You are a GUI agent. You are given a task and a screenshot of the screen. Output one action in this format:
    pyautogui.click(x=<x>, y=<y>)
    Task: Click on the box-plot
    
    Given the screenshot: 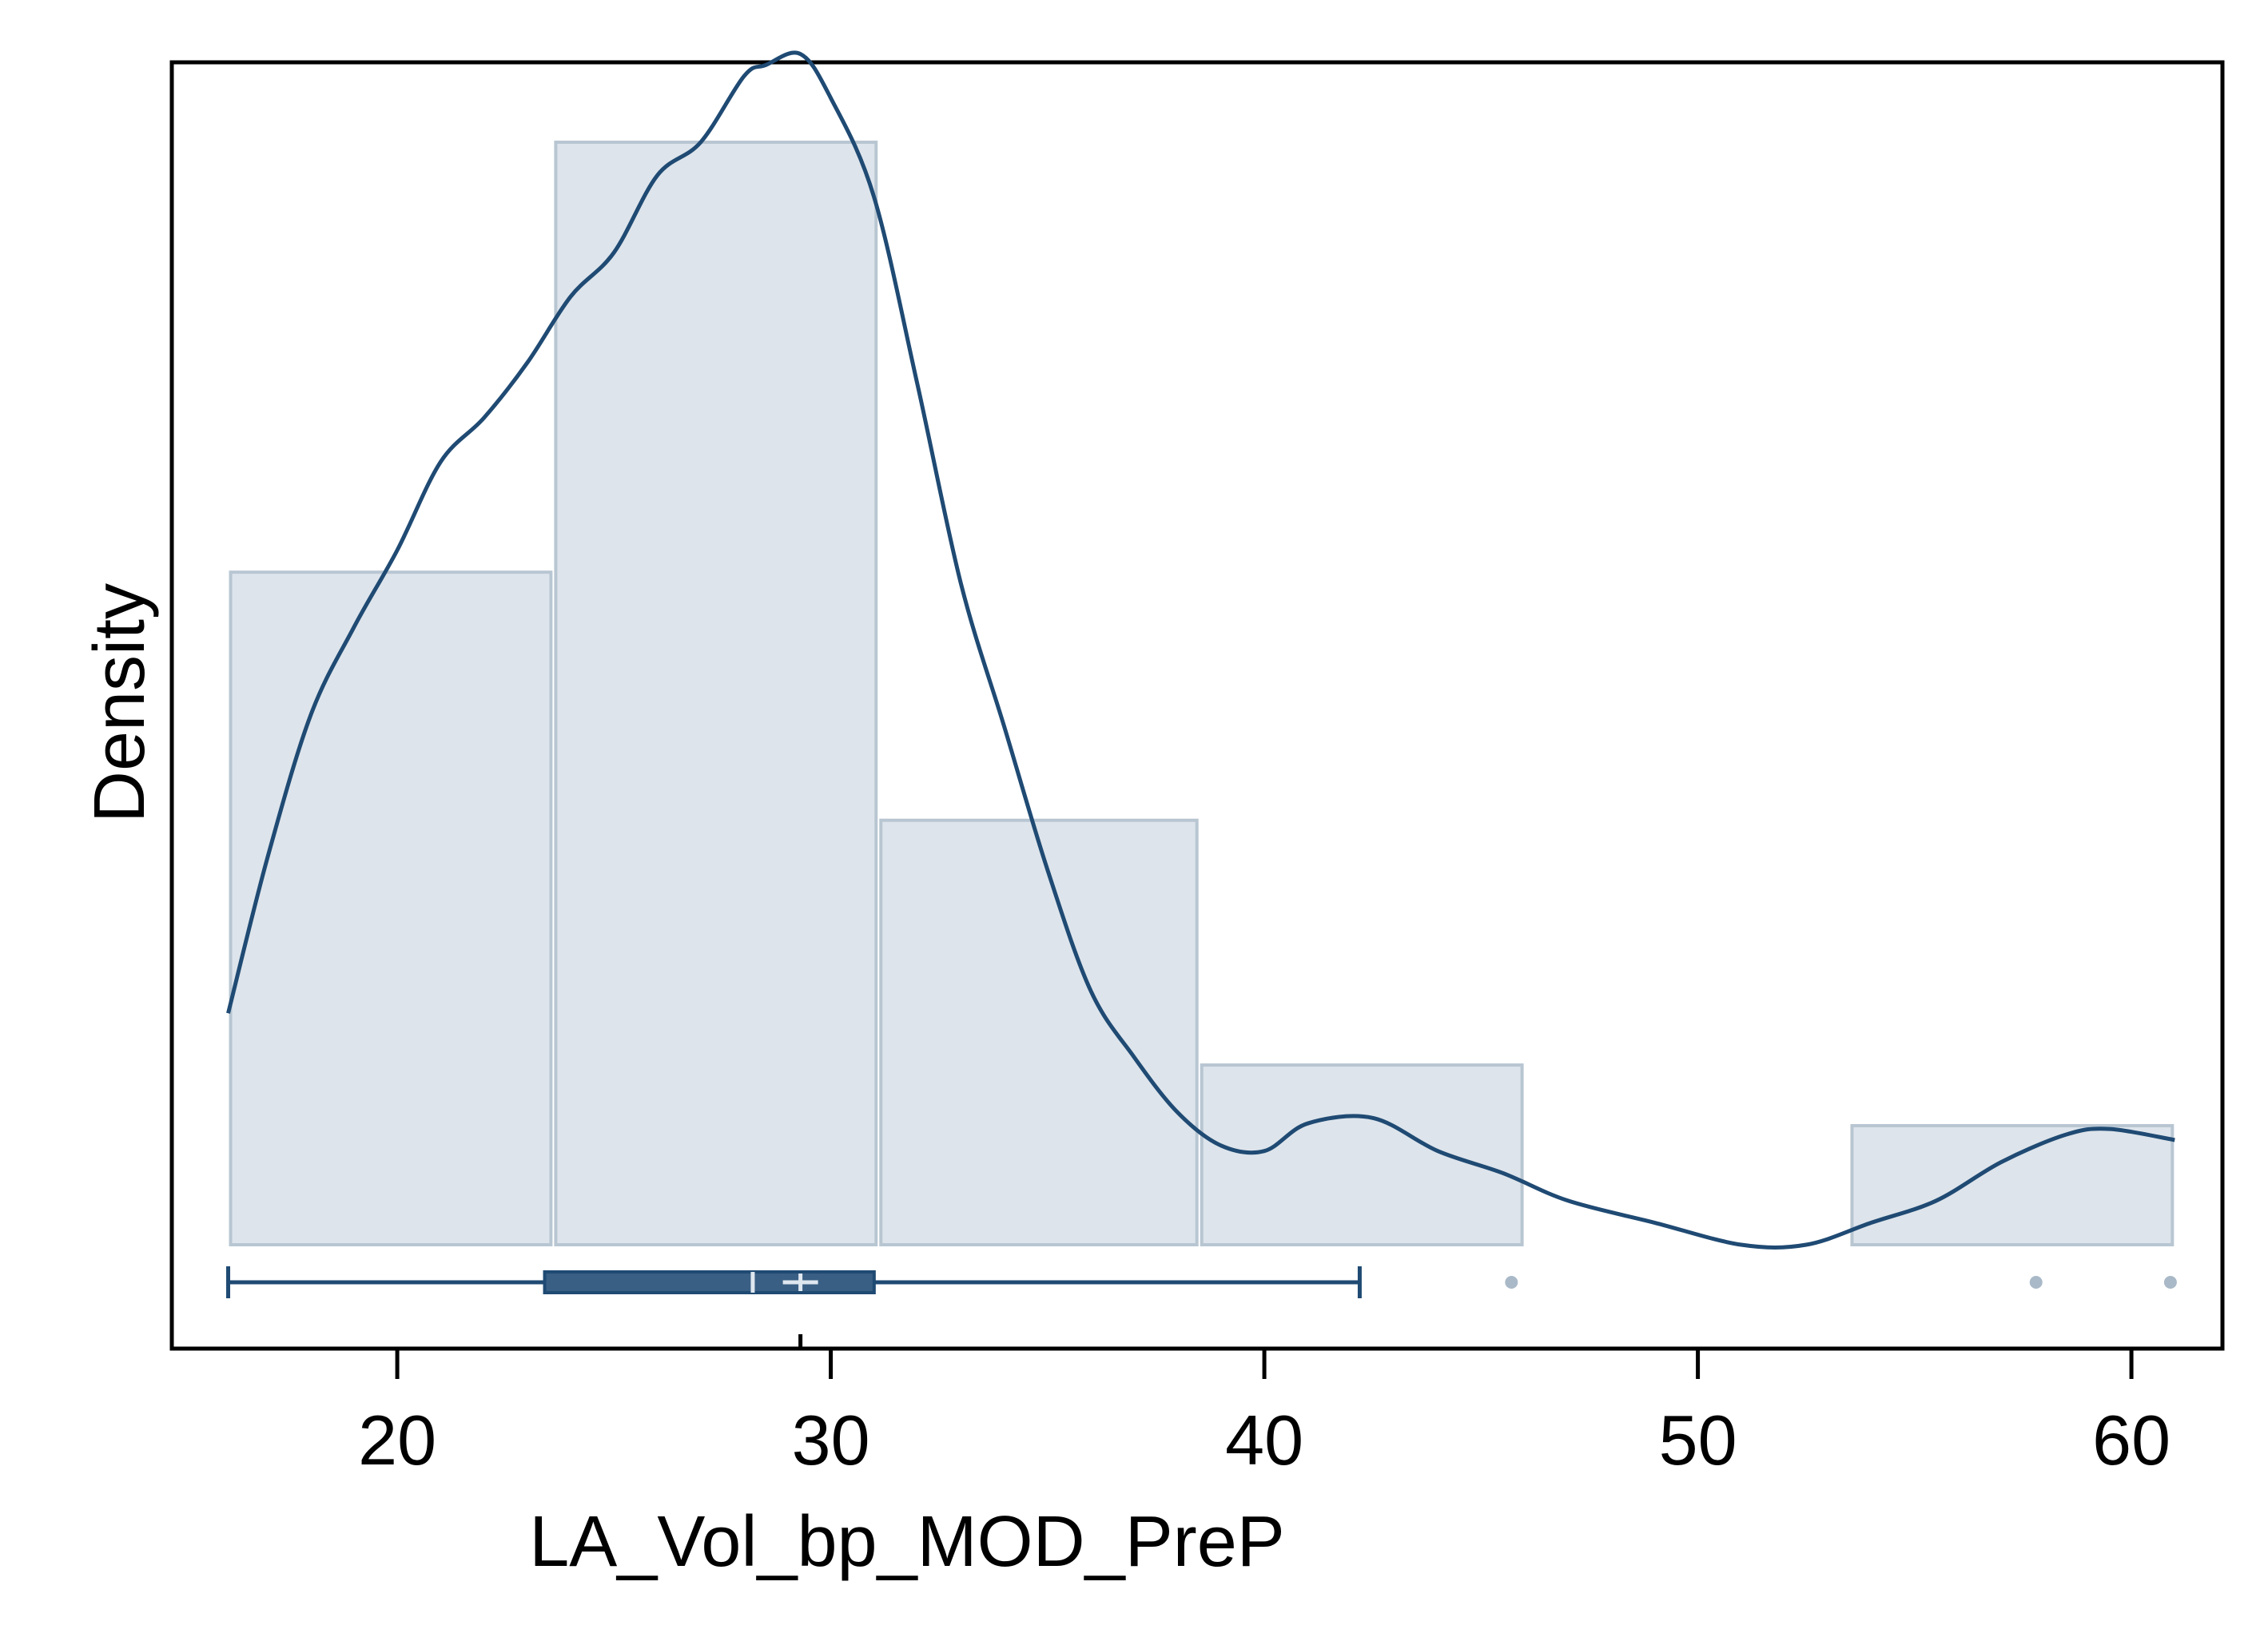 What is the action you would take?
    pyautogui.click(x=1201, y=1282)
    